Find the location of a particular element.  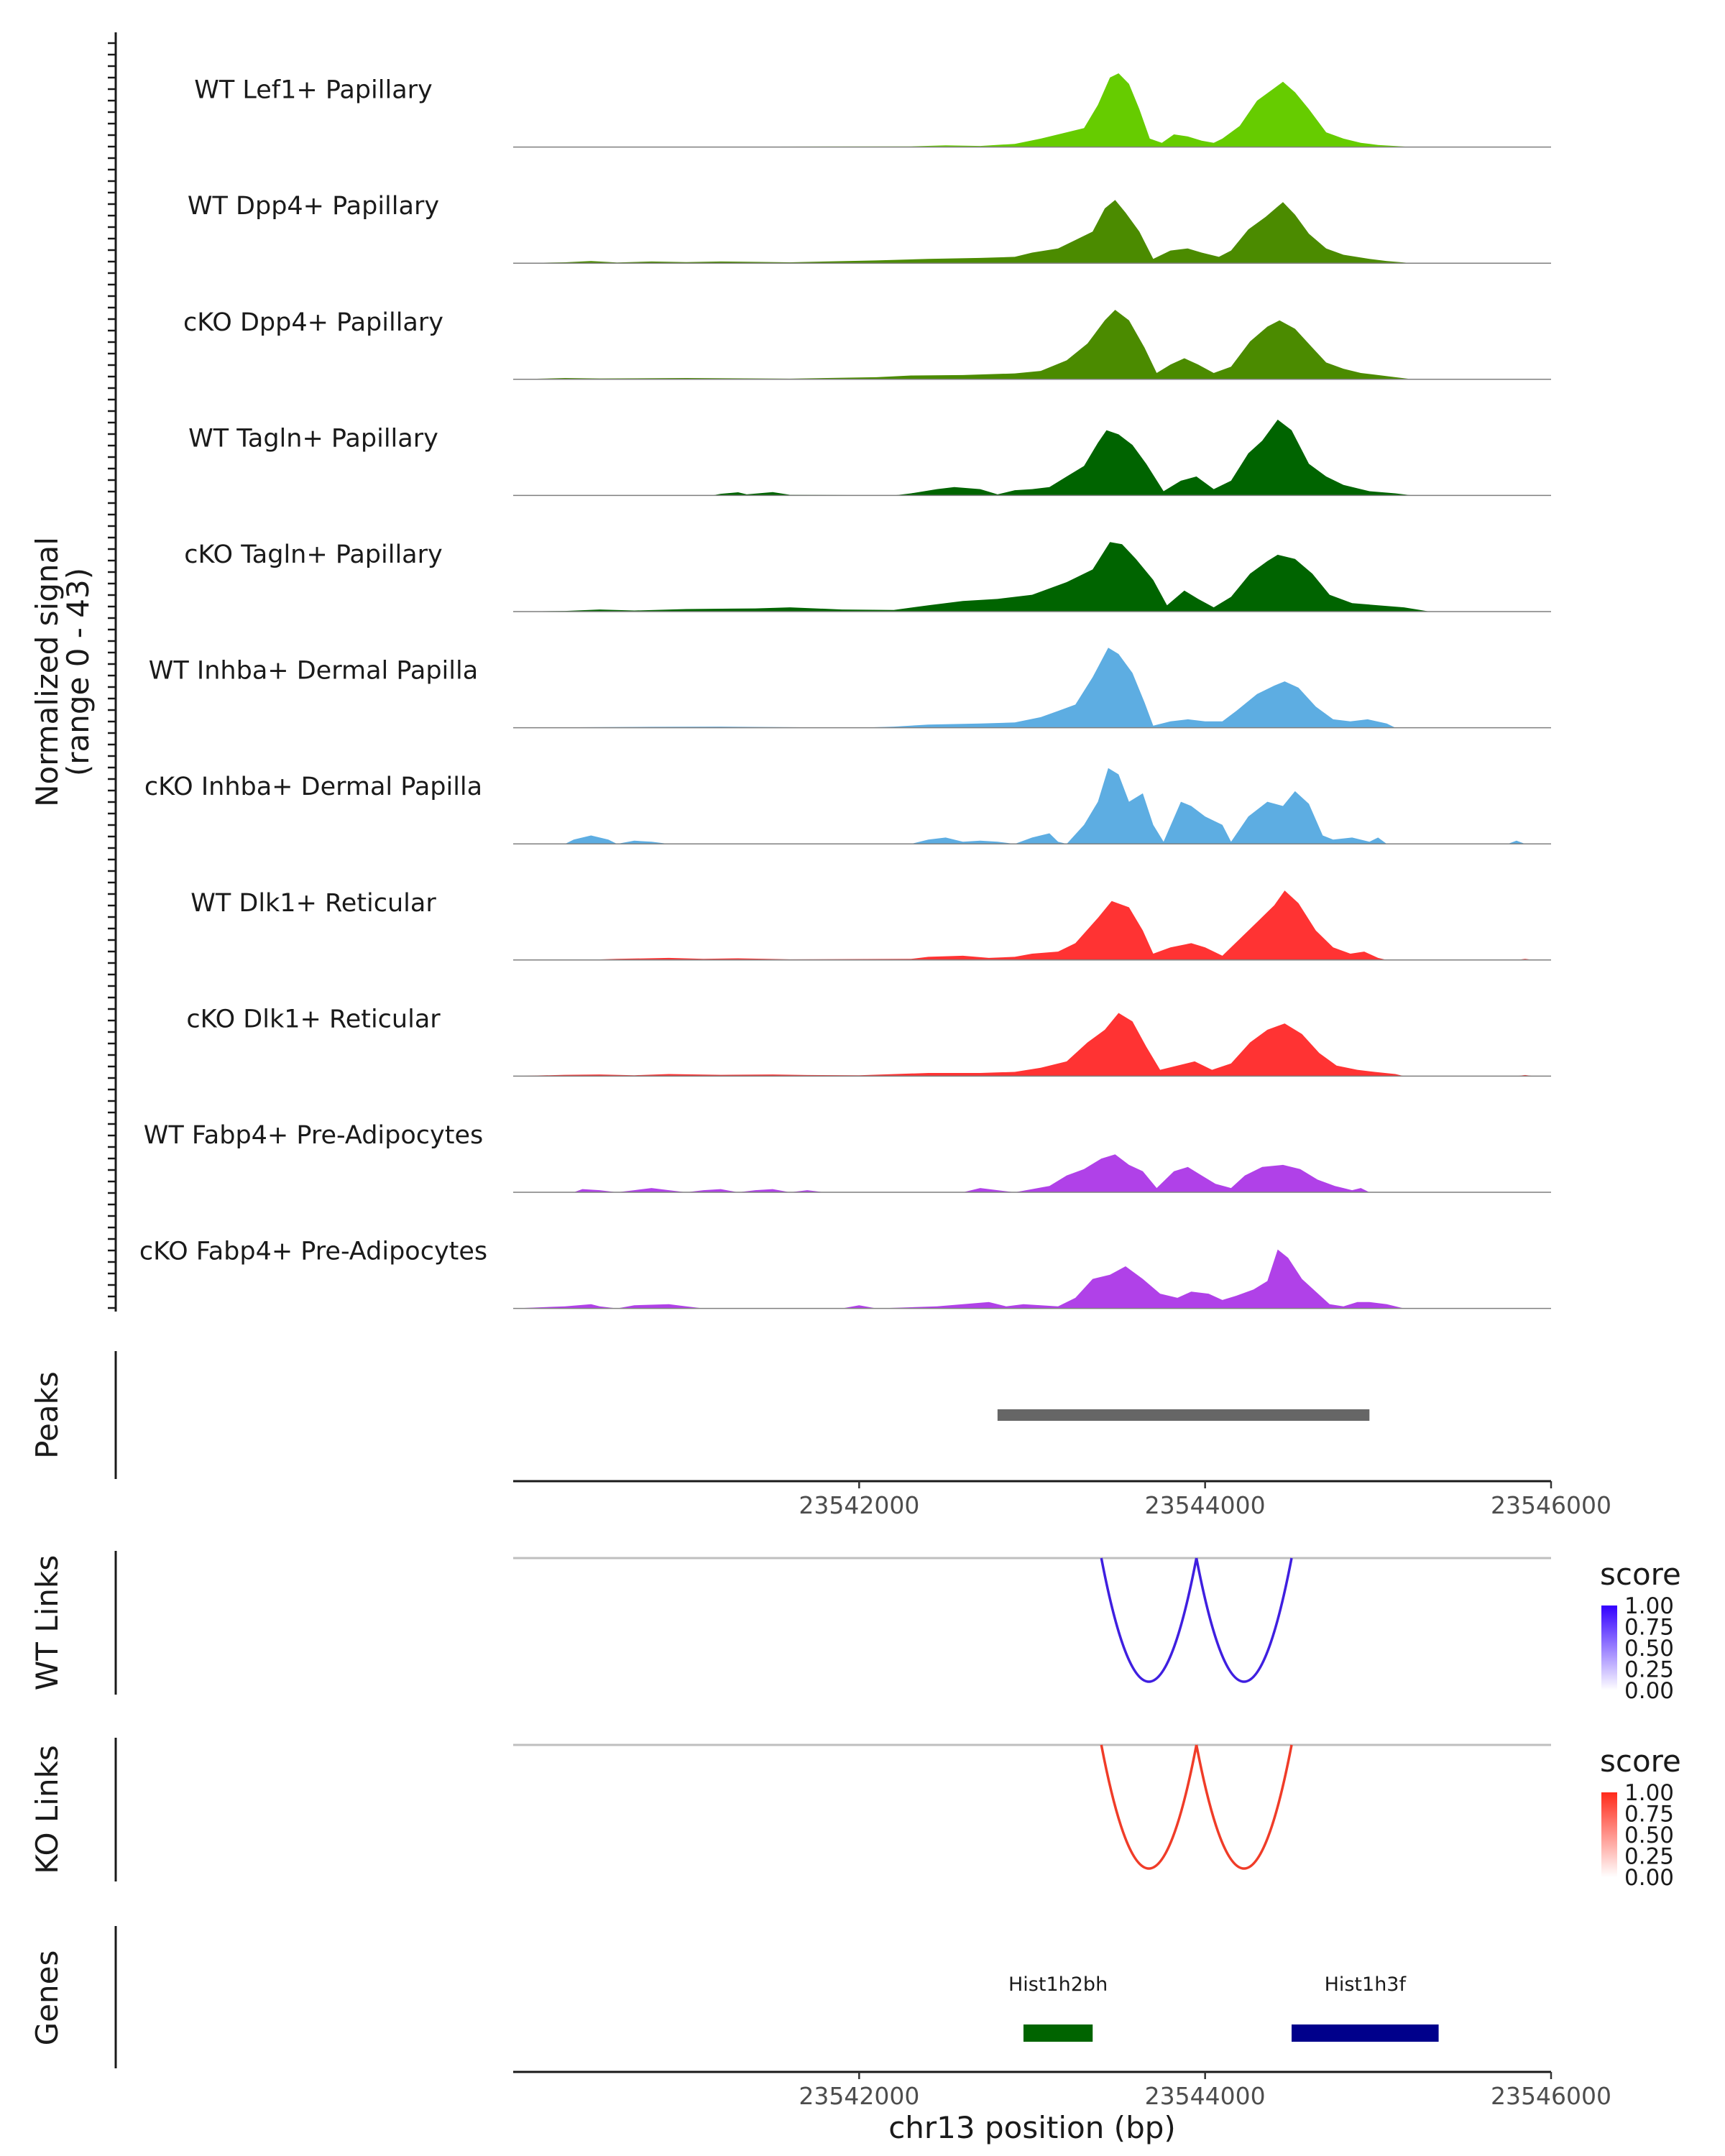

coverage-y-axis is located at coordinates (112, 672).